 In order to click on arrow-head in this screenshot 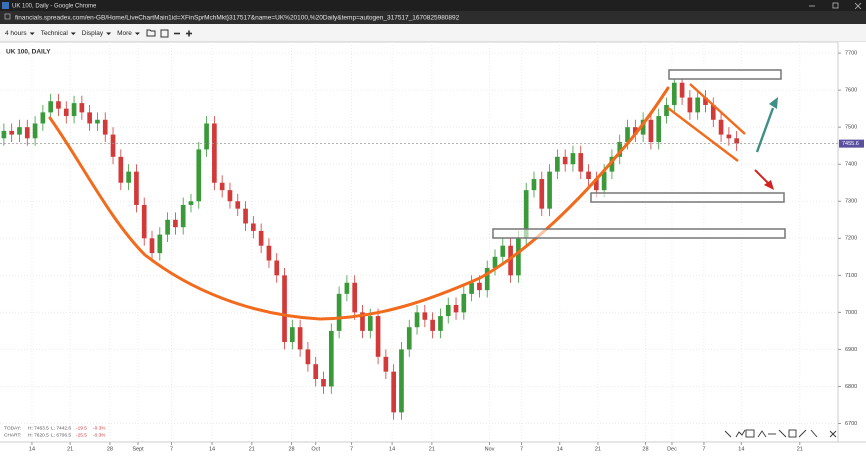, I will do `click(769, 185)`.